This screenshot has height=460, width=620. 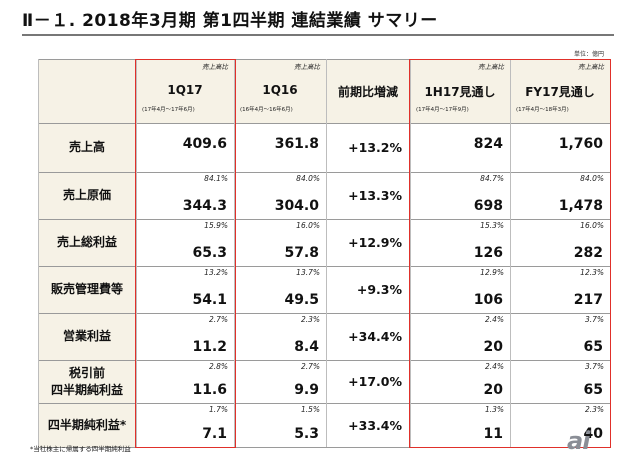 I want to click on row-label: 売上総利益, so click(x=87, y=242).